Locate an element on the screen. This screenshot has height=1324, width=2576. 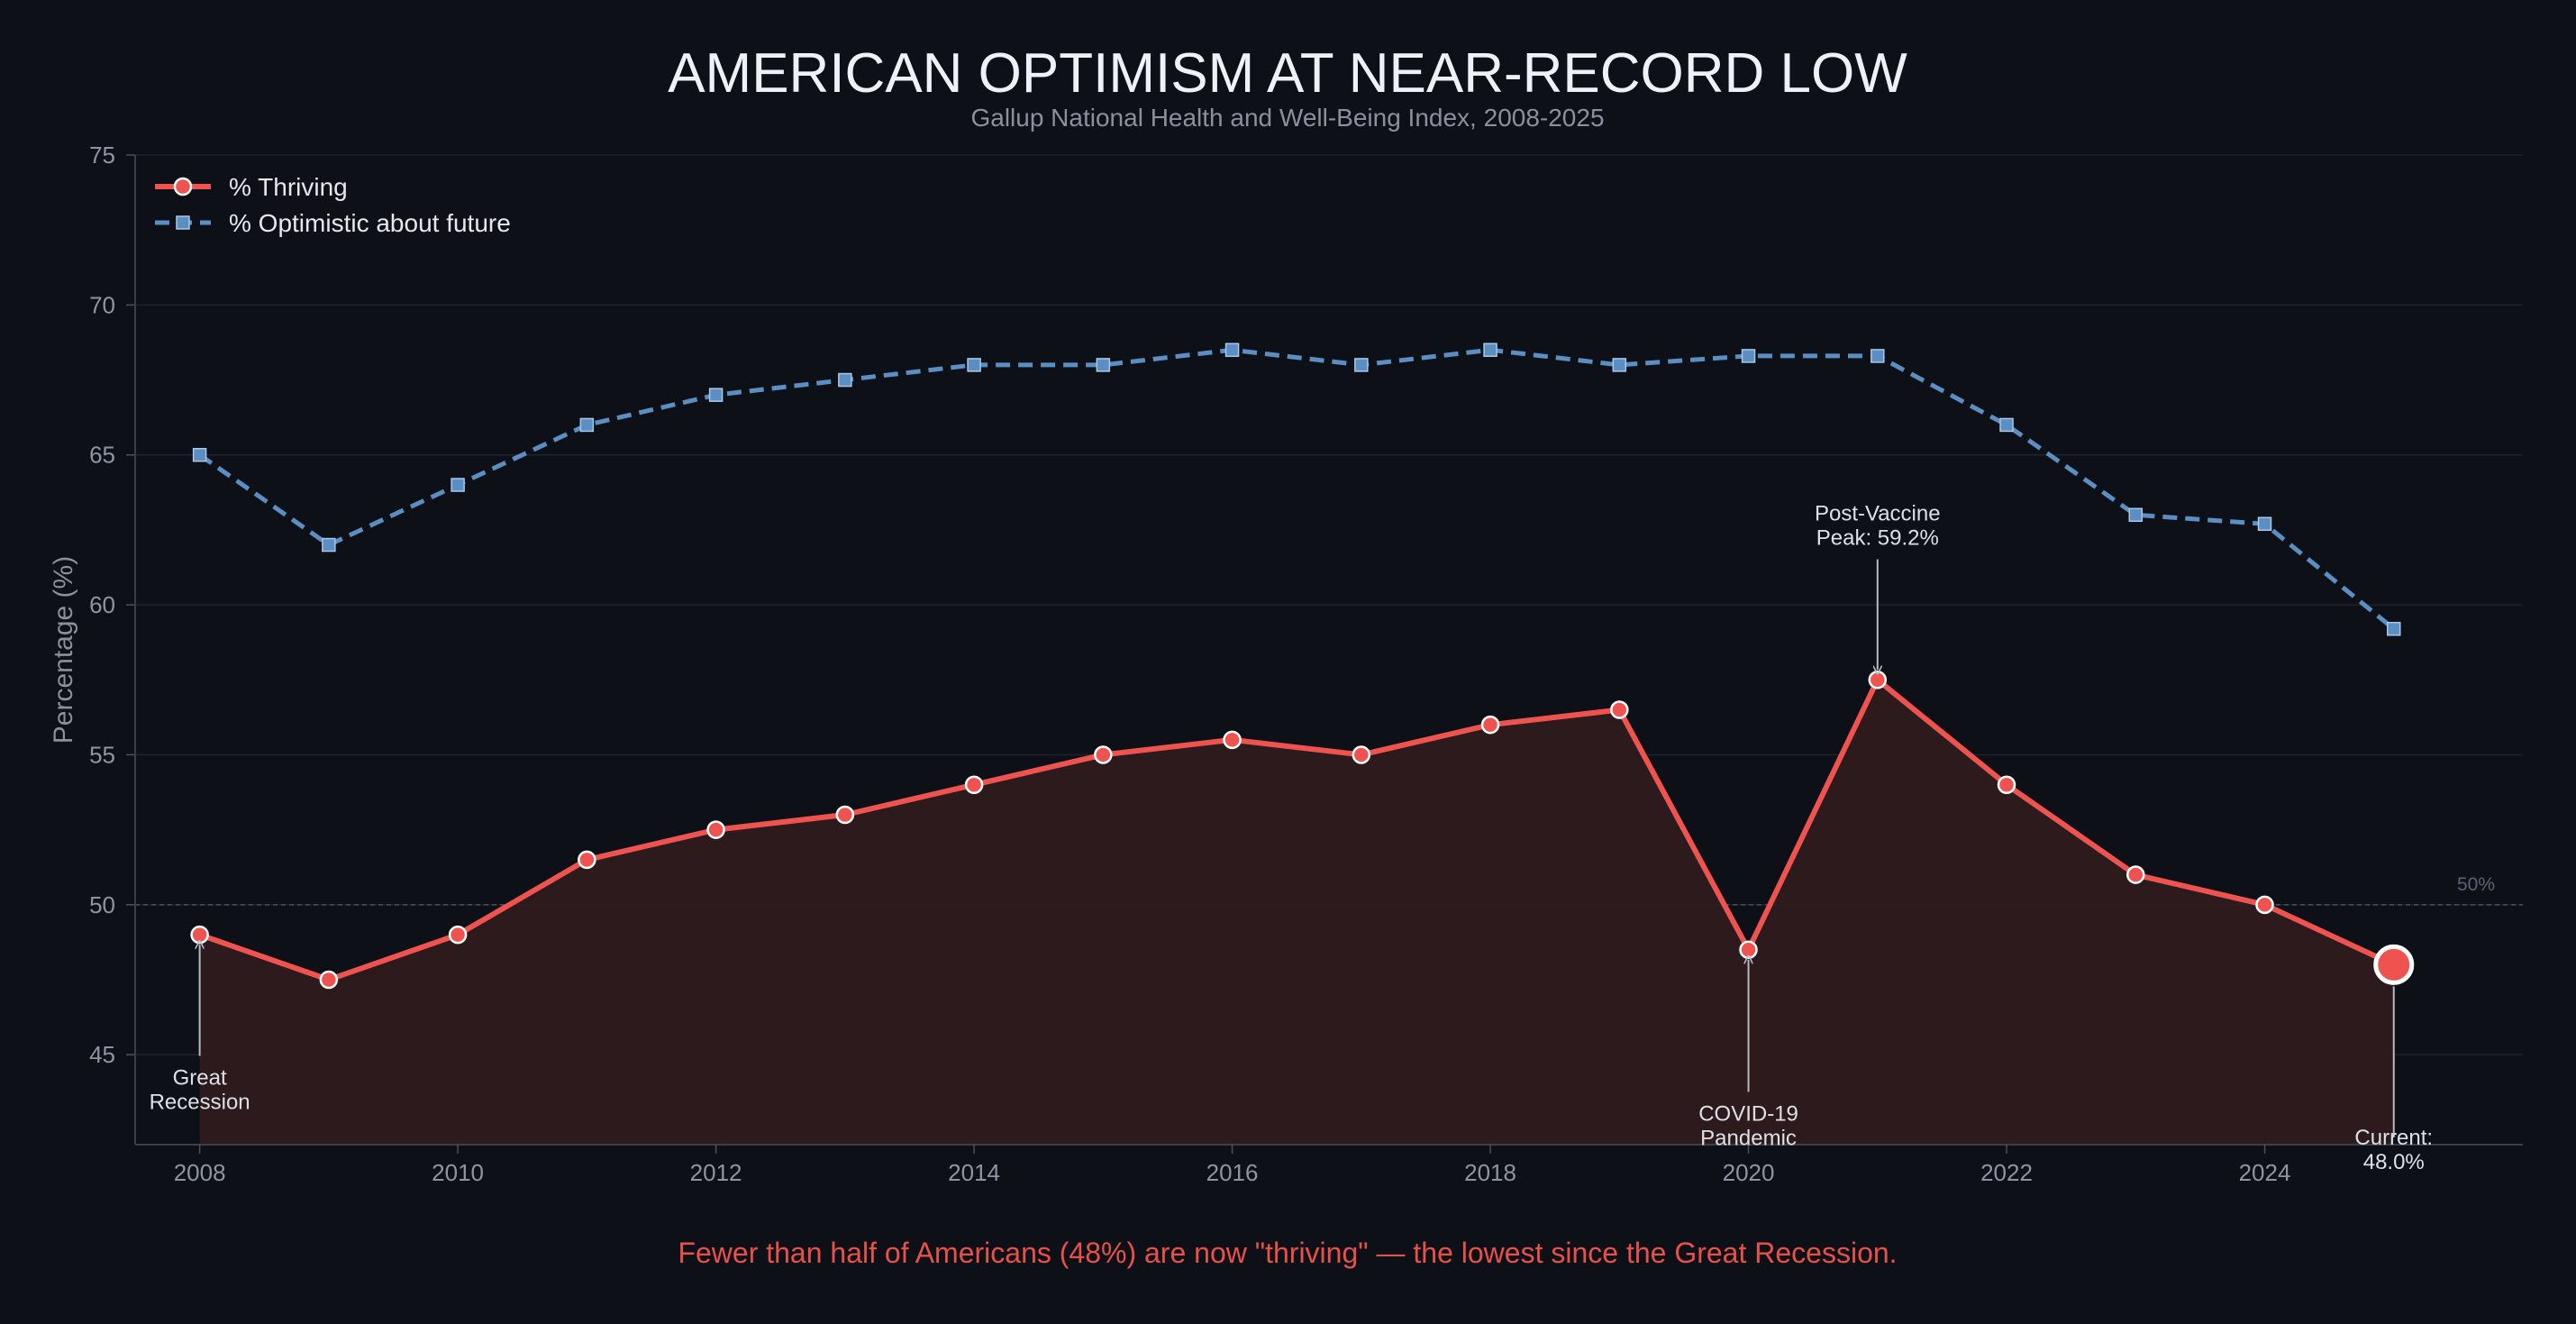
reference-line-label: 50% is located at coordinates (2476, 884).